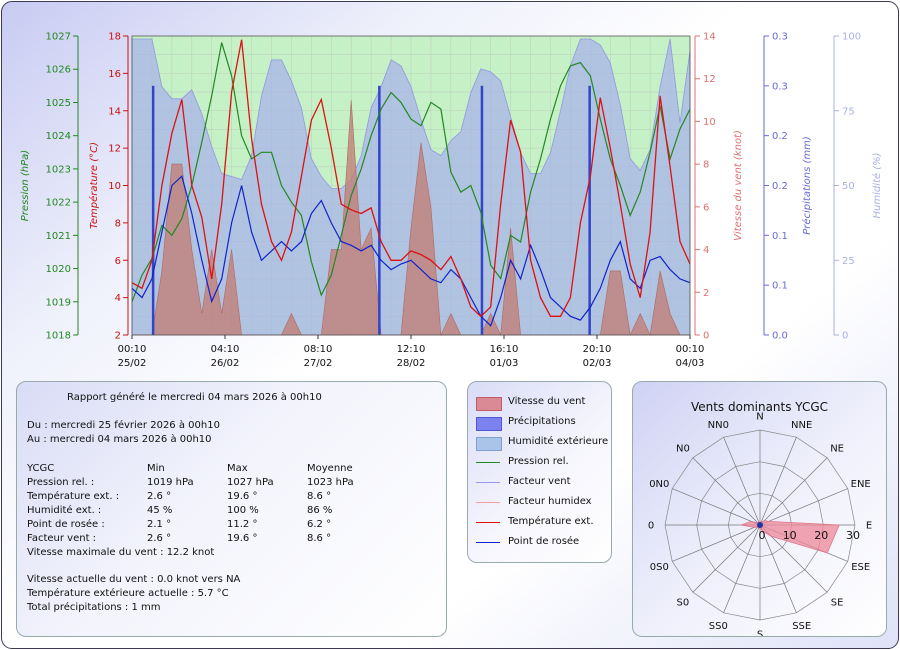 This screenshot has width=900, height=650. What do you see at coordinates (58, 136) in the screenshot?
I see `pressure-tick-label: 1024` at bounding box center [58, 136].